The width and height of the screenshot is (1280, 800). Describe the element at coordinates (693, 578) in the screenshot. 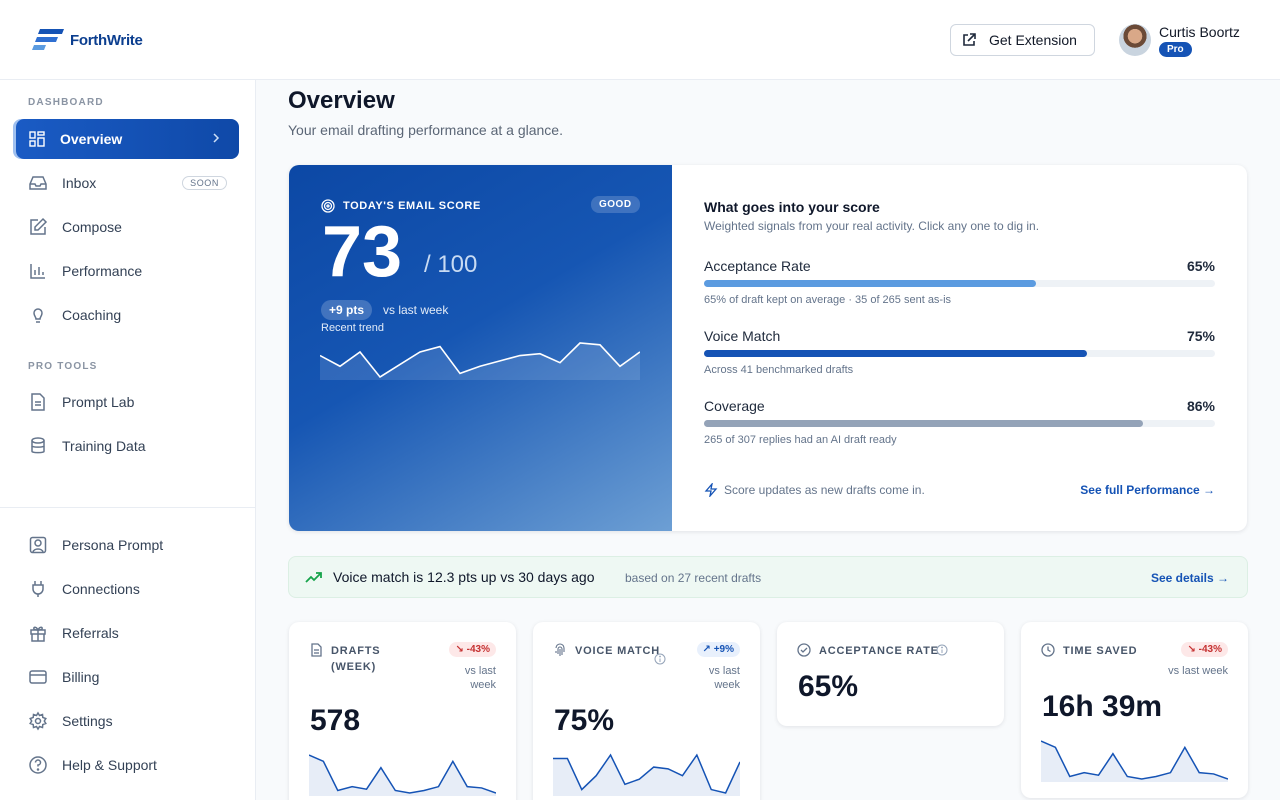

I see `banner-subtext: based on 27 recent drafts` at that location.